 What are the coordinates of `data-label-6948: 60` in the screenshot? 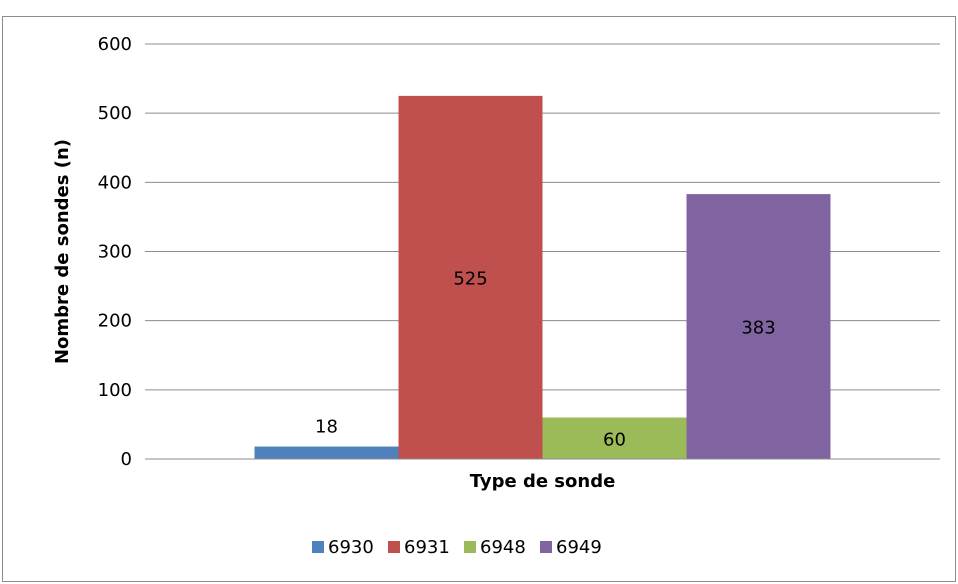 It's located at (614, 439).